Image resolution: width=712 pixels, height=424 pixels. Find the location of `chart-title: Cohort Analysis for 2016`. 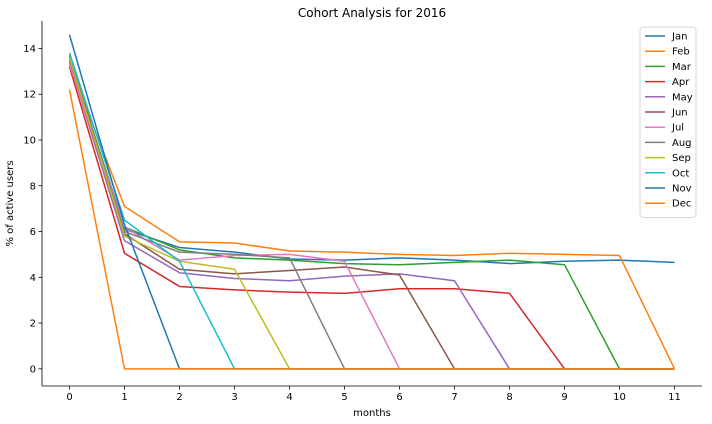

chart-title: Cohort Analysis for 2016 is located at coordinates (372, 13).